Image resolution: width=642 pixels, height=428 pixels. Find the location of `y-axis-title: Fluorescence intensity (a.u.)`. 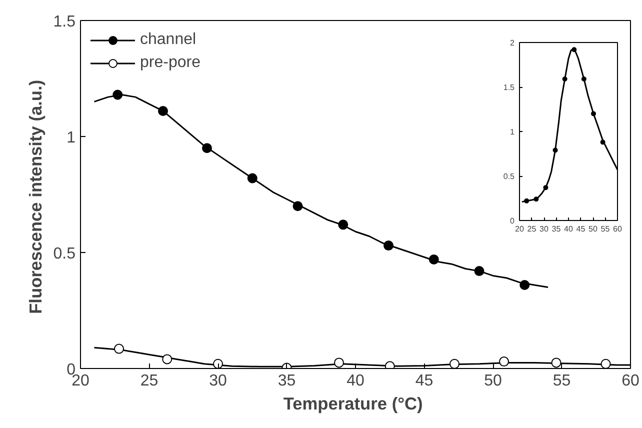

y-axis-title: Fluorescence intensity (a.u.) is located at coordinates (35, 197).